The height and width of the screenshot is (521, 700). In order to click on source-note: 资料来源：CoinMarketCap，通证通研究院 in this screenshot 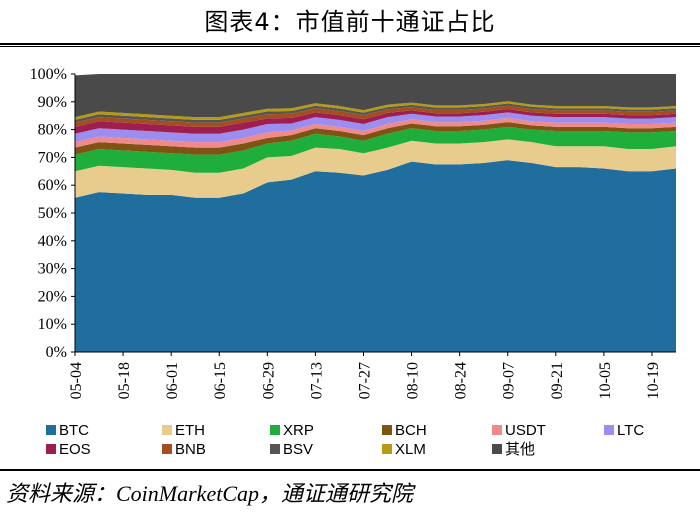, I will do `click(209, 493)`.